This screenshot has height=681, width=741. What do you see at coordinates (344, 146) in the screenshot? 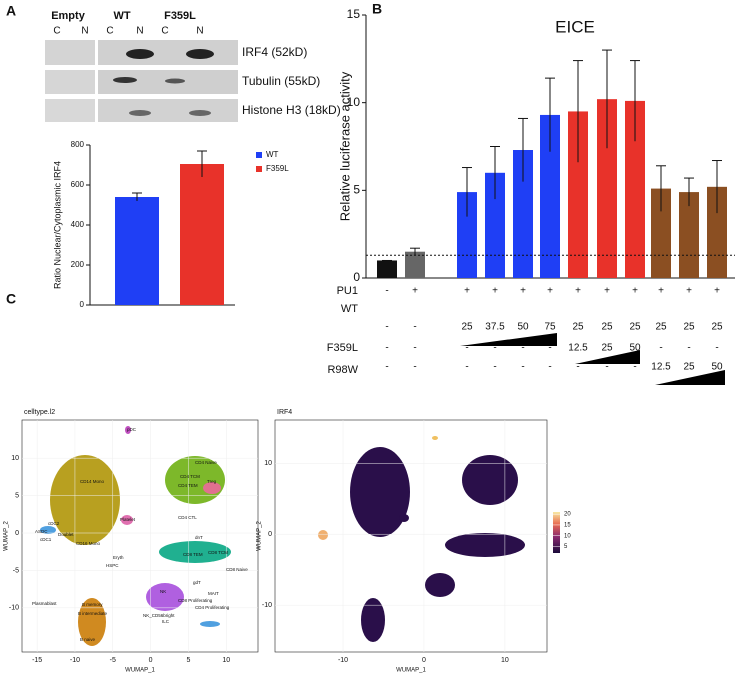
I see `y-axis-label: Relative luciferase activity` at bounding box center [344, 146].